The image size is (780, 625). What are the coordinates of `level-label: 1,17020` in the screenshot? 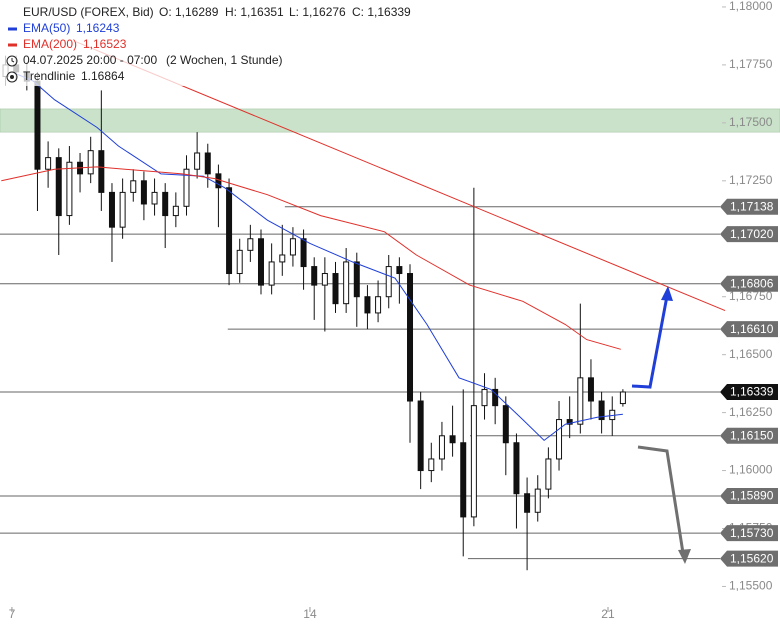 It's located at (752, 234).